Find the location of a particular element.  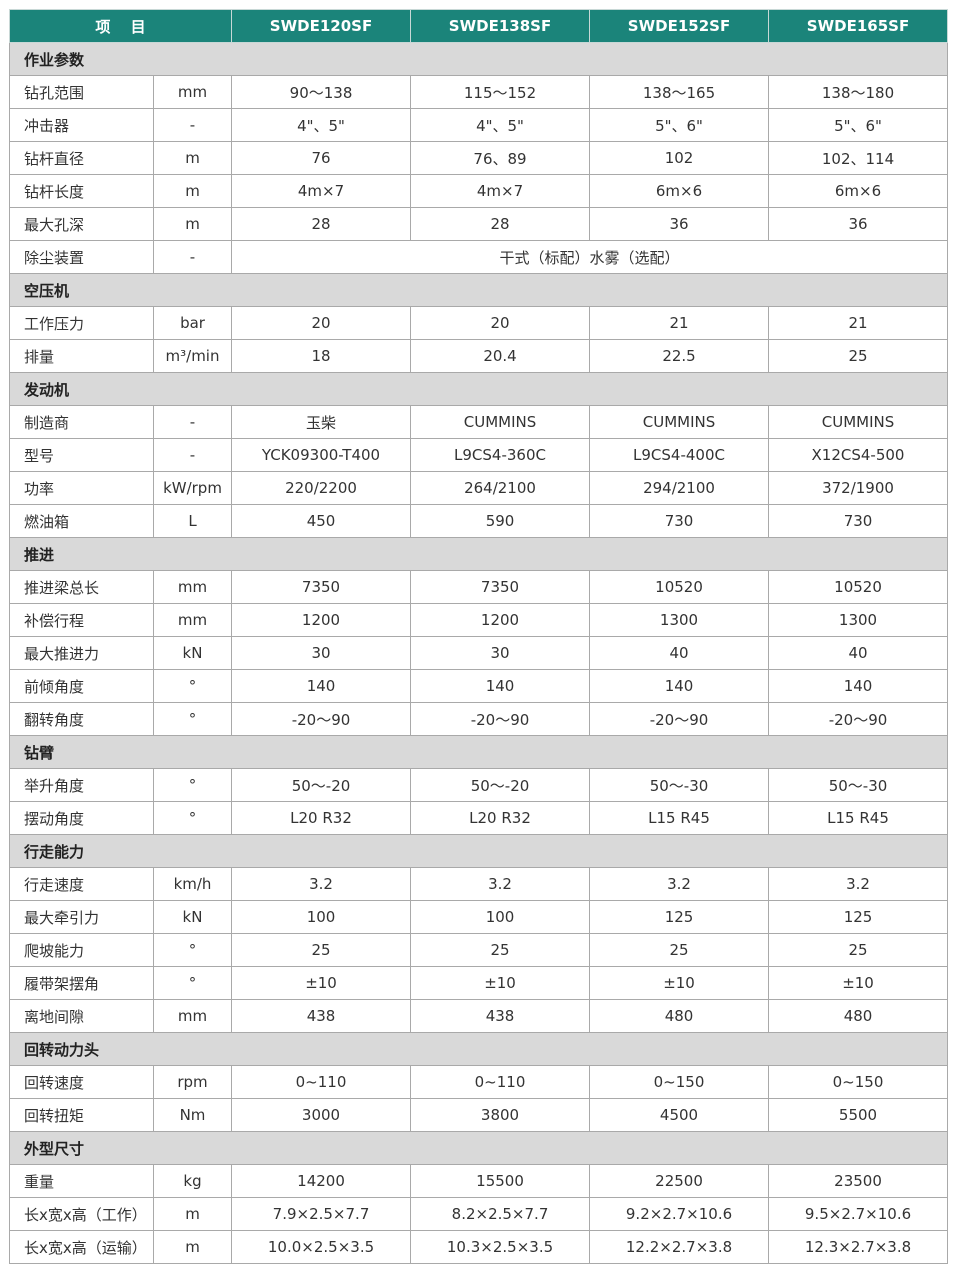

row-value: CUMMINS is located at coordinates (500, 422).